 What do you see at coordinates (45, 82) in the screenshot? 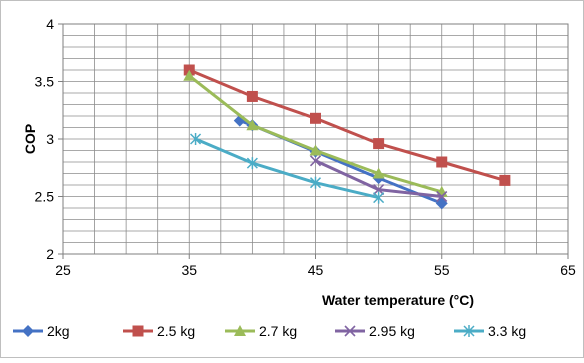
I see `y-tick-label: 3.5` at bounding box center [45, 82].